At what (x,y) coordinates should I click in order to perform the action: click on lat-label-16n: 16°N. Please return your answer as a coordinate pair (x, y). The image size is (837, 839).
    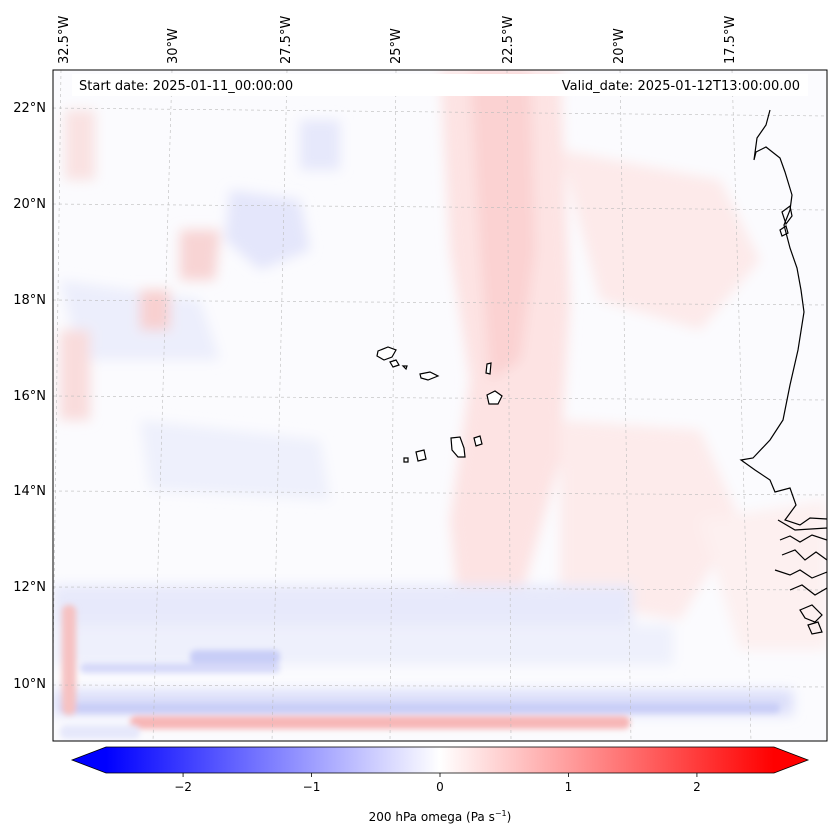
    Looking at the image, I should click on (29, 396).